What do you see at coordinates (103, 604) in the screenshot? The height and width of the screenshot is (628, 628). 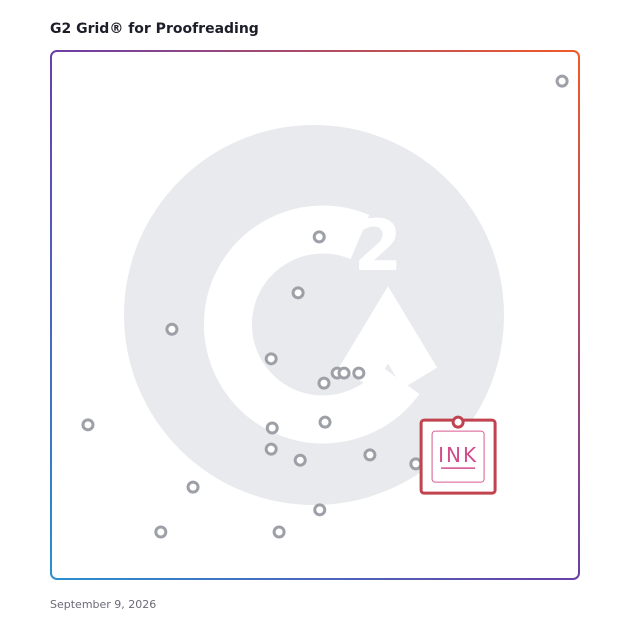 I see `date: September 9, 2026` at bounding box center [103, 604].